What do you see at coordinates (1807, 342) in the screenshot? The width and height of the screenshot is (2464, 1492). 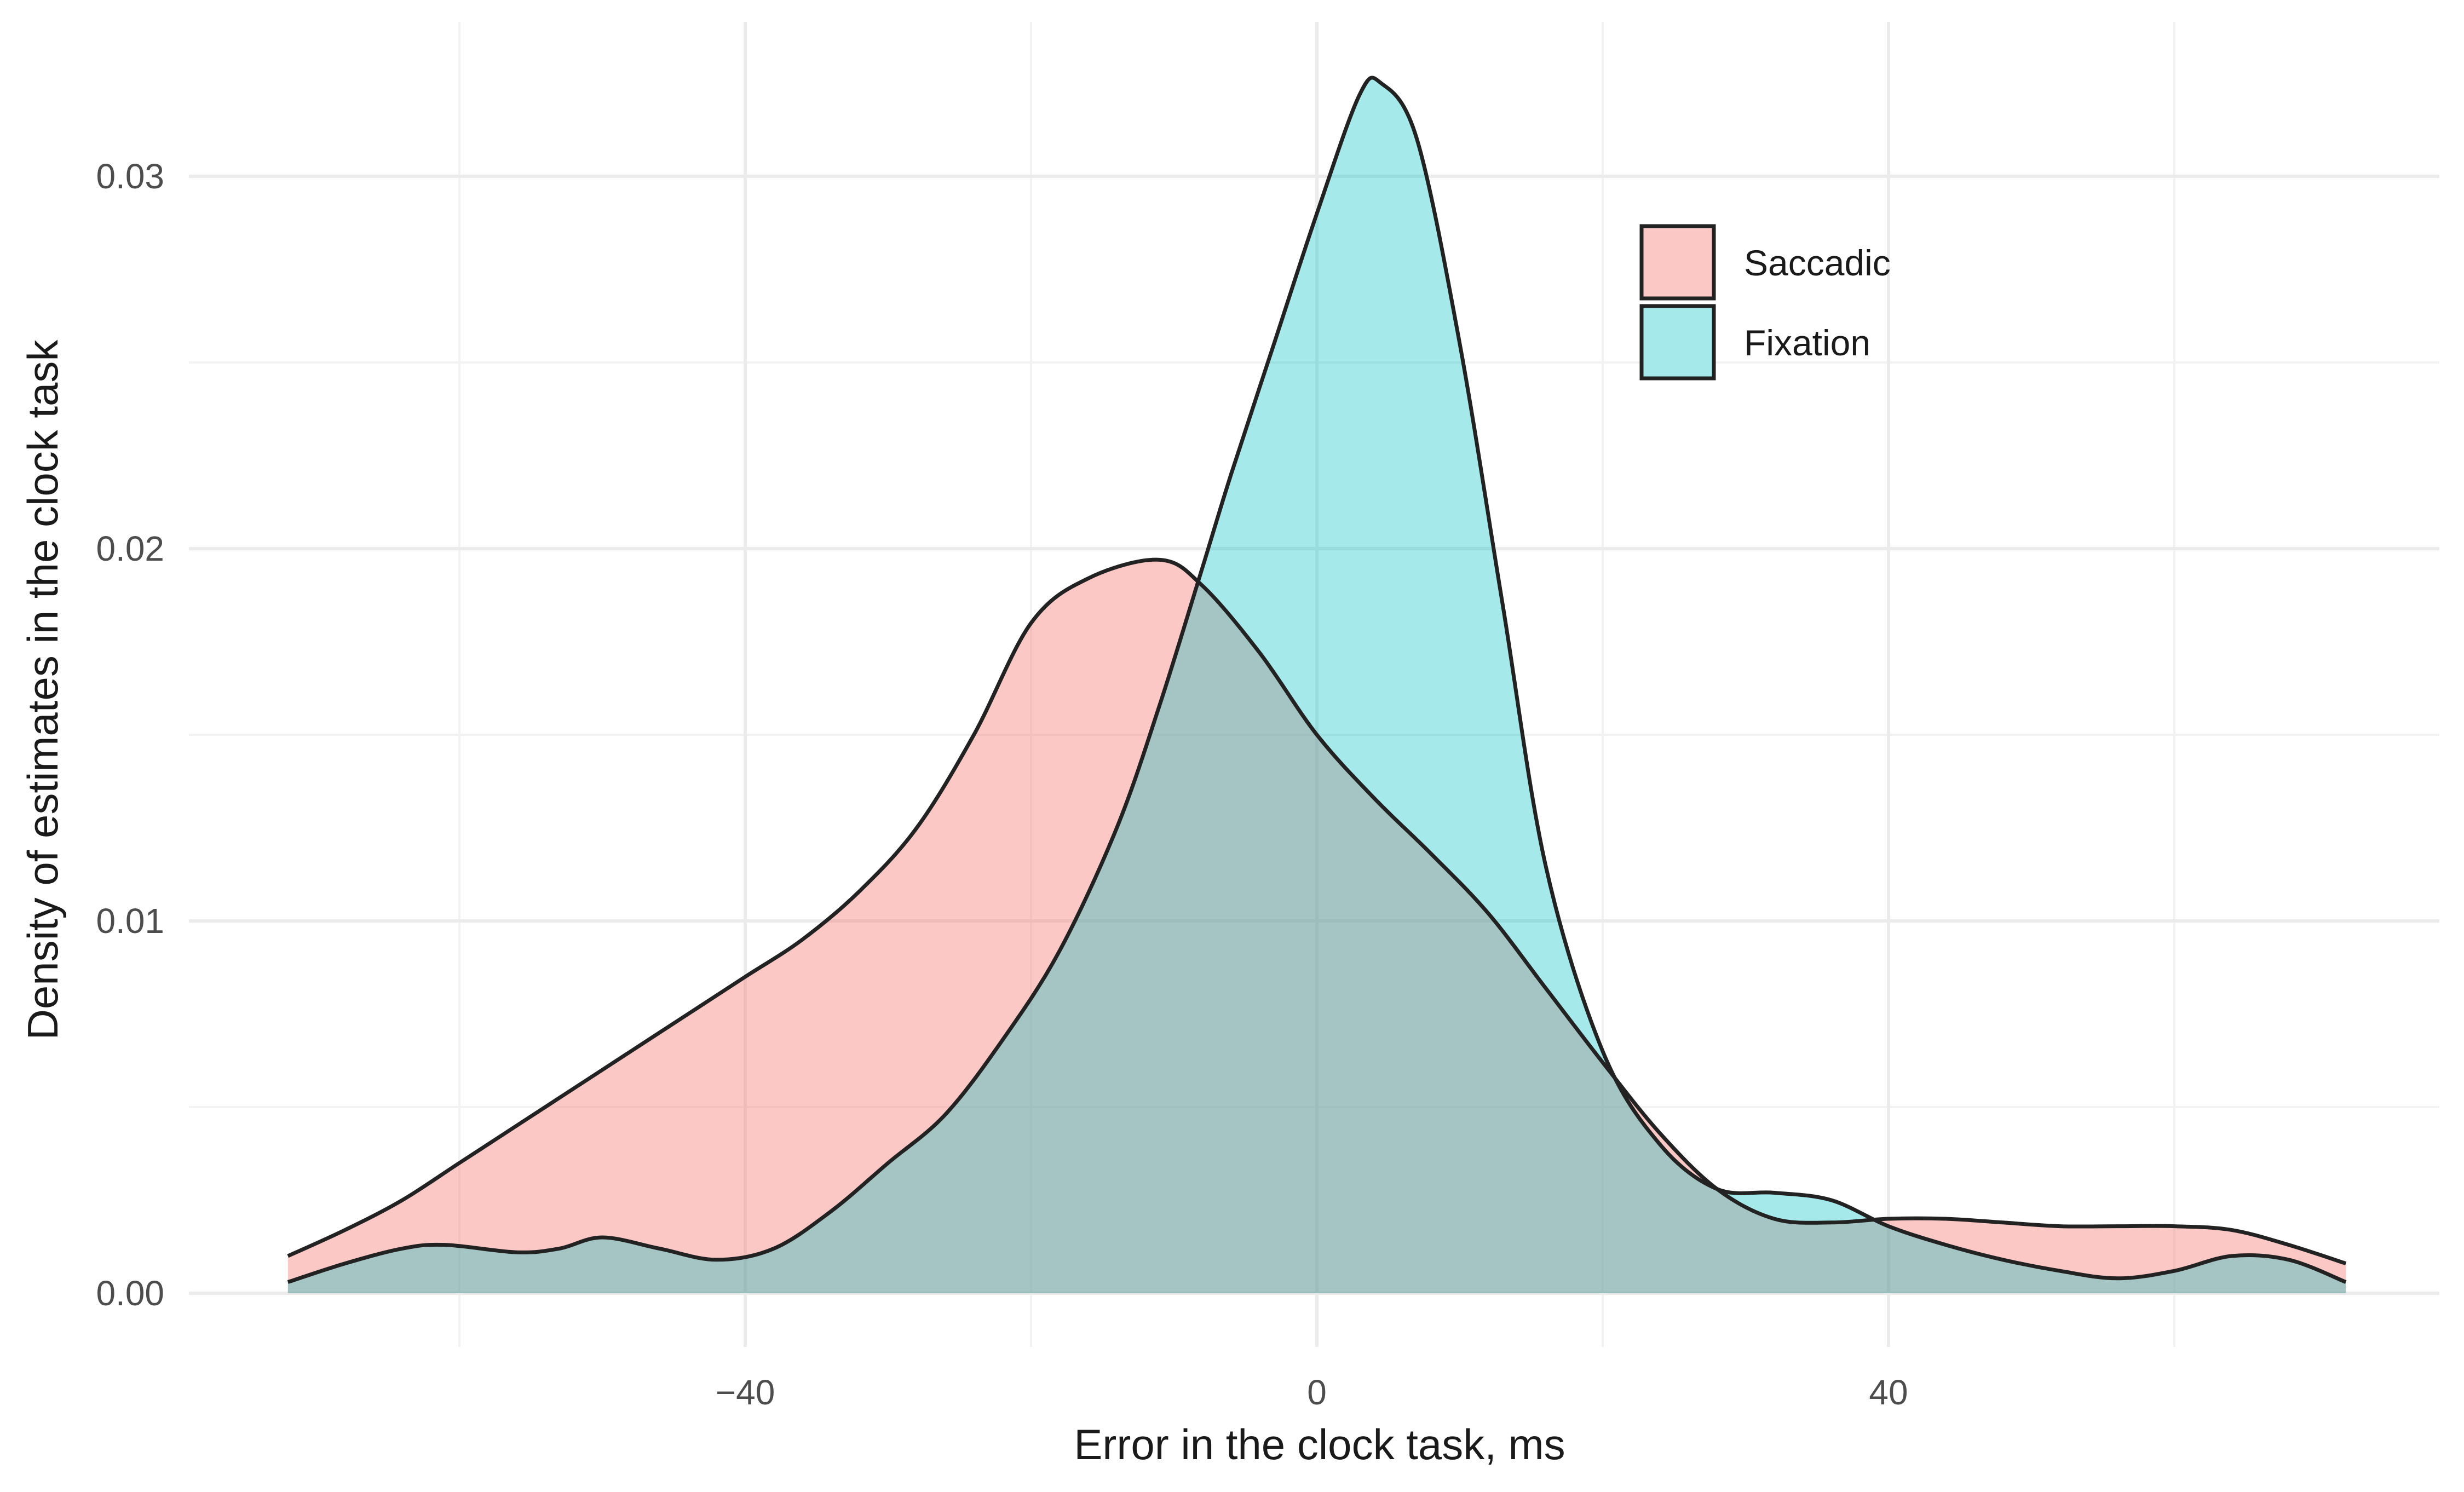 I see `fixation-legend-label: Fixation` at bounding box center [1807, 342].